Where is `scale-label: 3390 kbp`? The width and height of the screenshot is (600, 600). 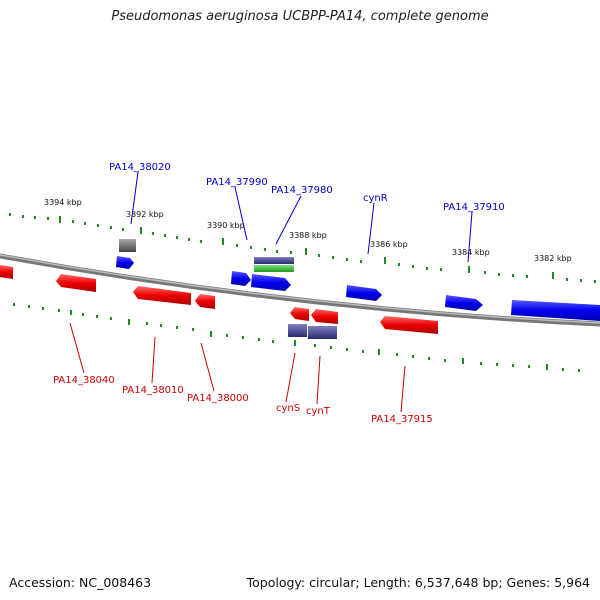 scale-label: 3390 kbp is located at coordinates (226, 225).